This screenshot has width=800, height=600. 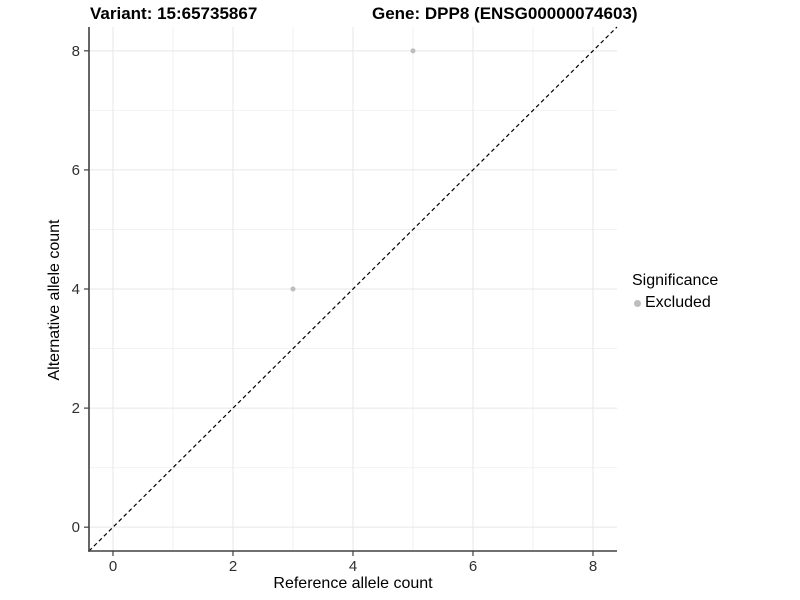 I want to click on legend-point-icon, so click(x=637, y=303).